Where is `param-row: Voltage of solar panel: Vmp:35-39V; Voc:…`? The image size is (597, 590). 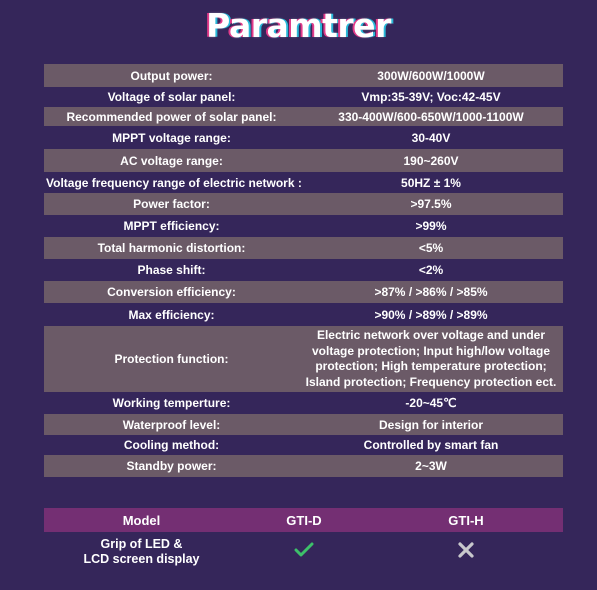 param-row: Voltage of solar panel: Vmp:35-39V; Voc:… is located at coordinates (303, 97).